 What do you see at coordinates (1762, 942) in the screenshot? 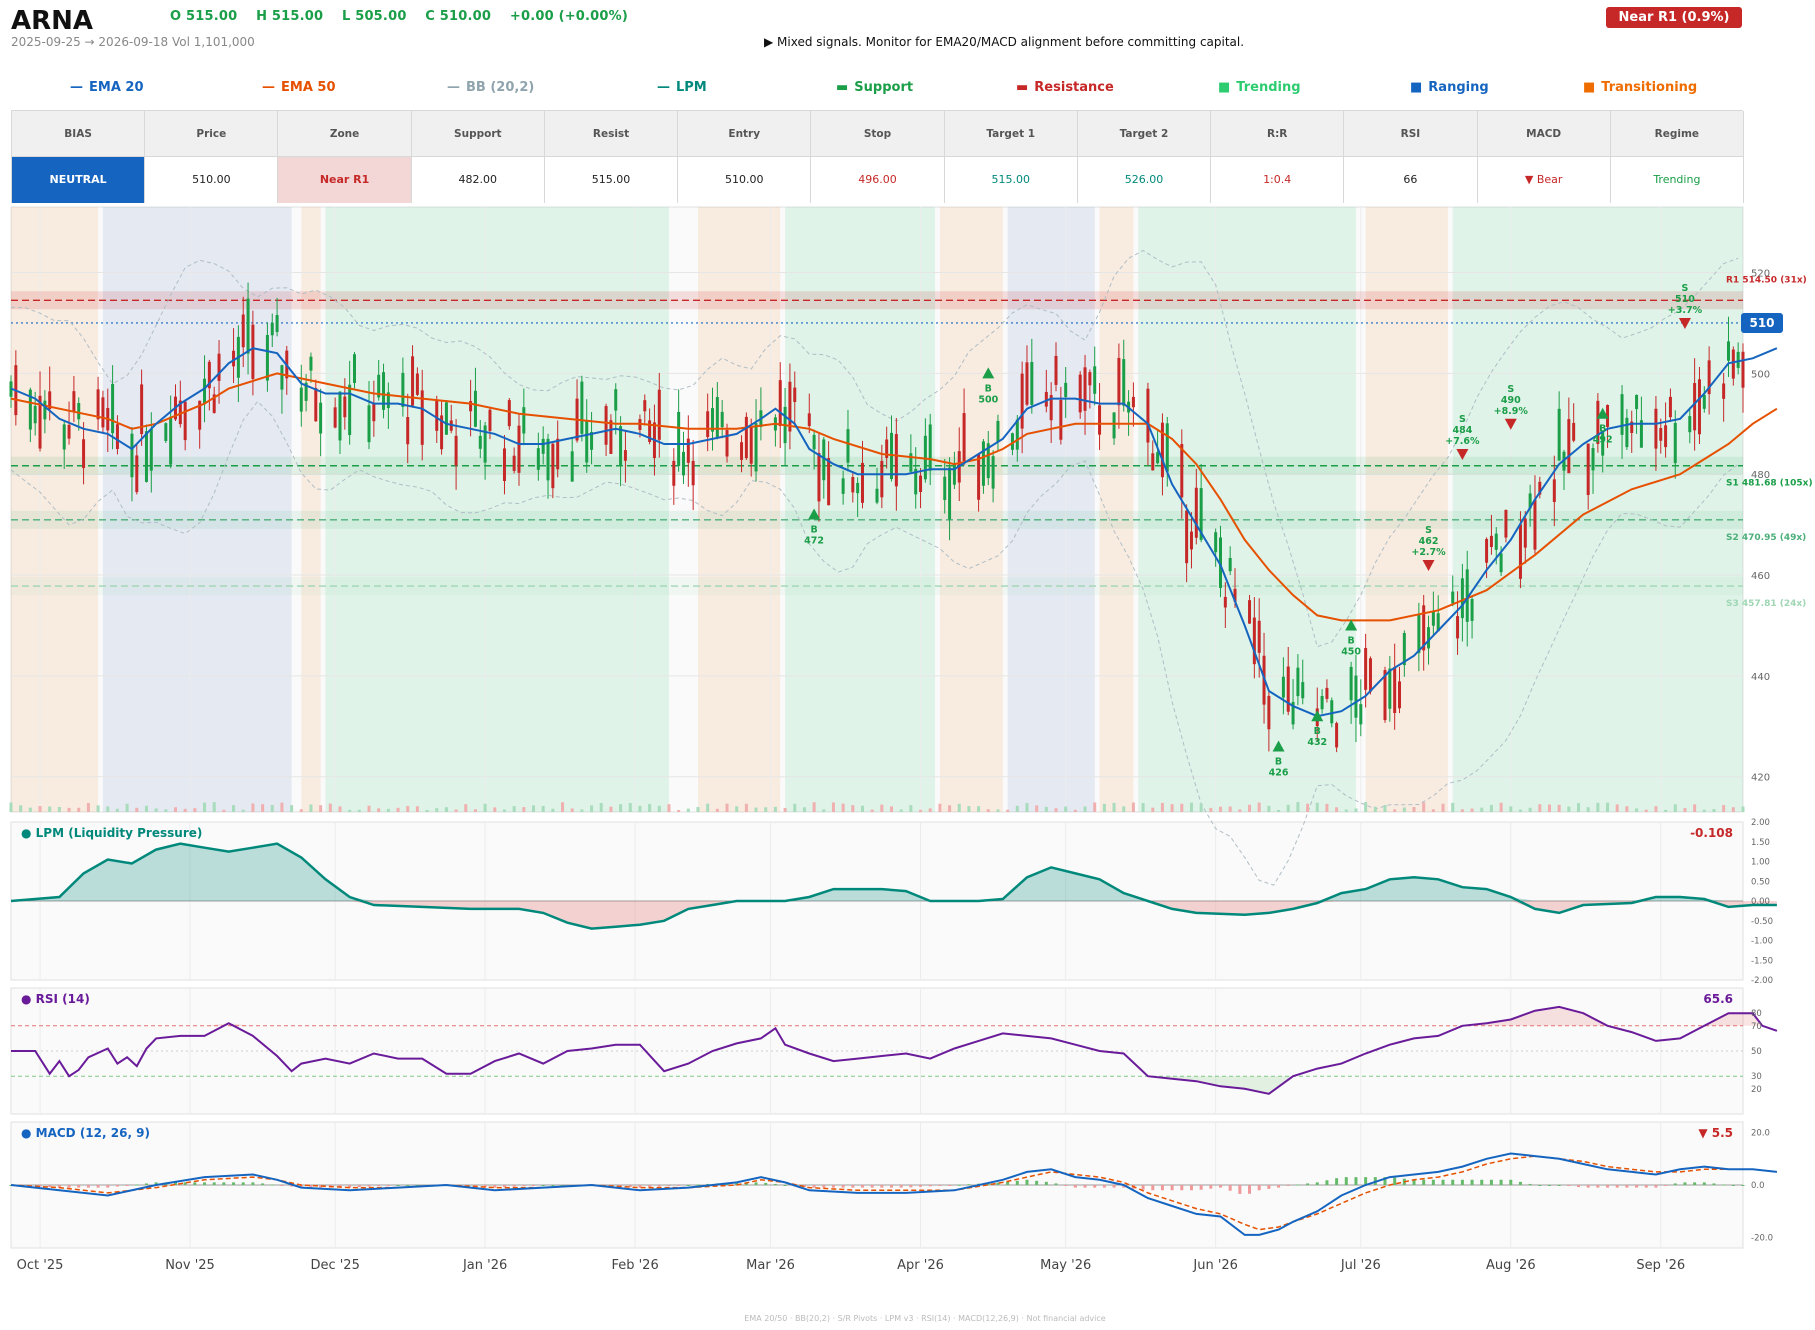
I see `lpm-tick-label: -1.00` at bounding box center [1762, 942].